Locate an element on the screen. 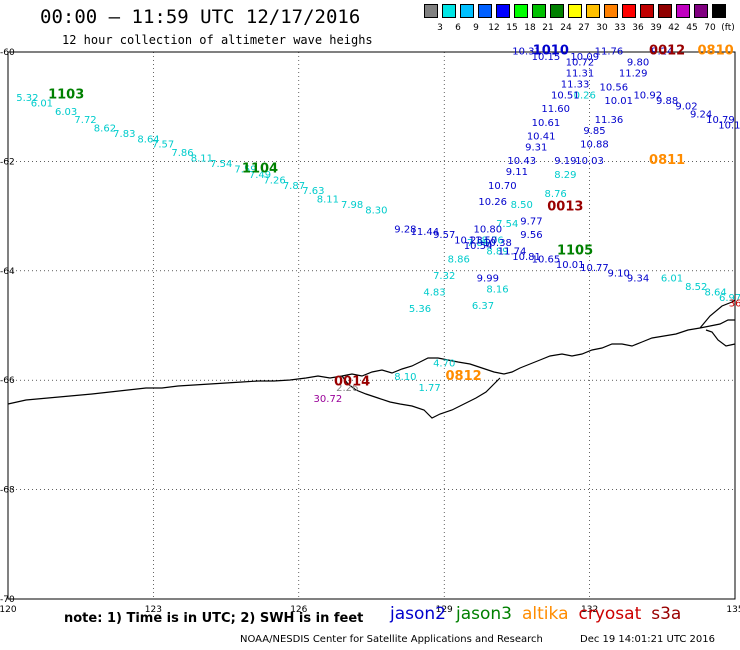 The width and height of the screenshot is (740, 650). data-point-jason2: 10.01 is located at coordinates (618, 101).